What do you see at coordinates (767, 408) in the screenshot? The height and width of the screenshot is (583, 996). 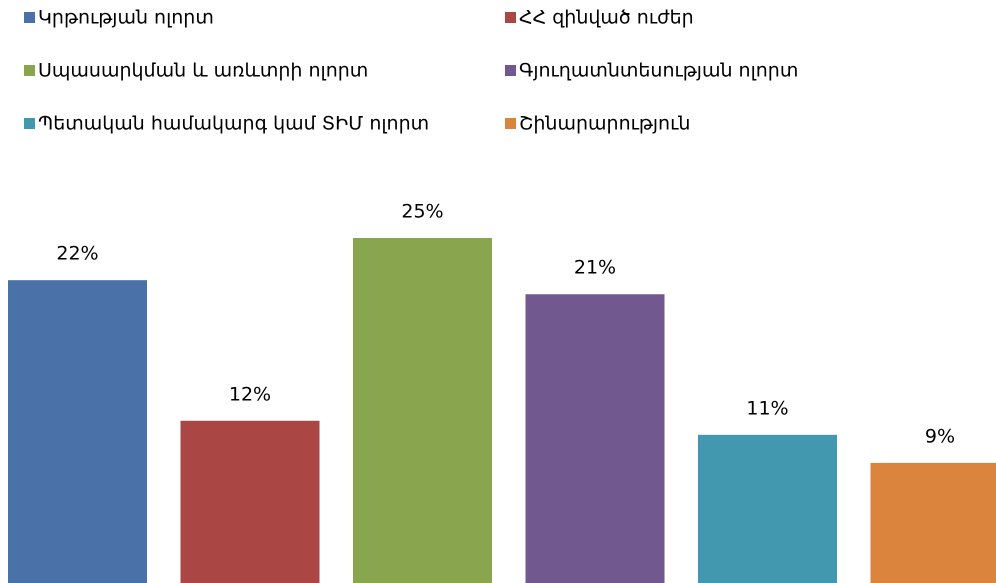 I see `data-label: 11%` at bounding box center [767, 408].